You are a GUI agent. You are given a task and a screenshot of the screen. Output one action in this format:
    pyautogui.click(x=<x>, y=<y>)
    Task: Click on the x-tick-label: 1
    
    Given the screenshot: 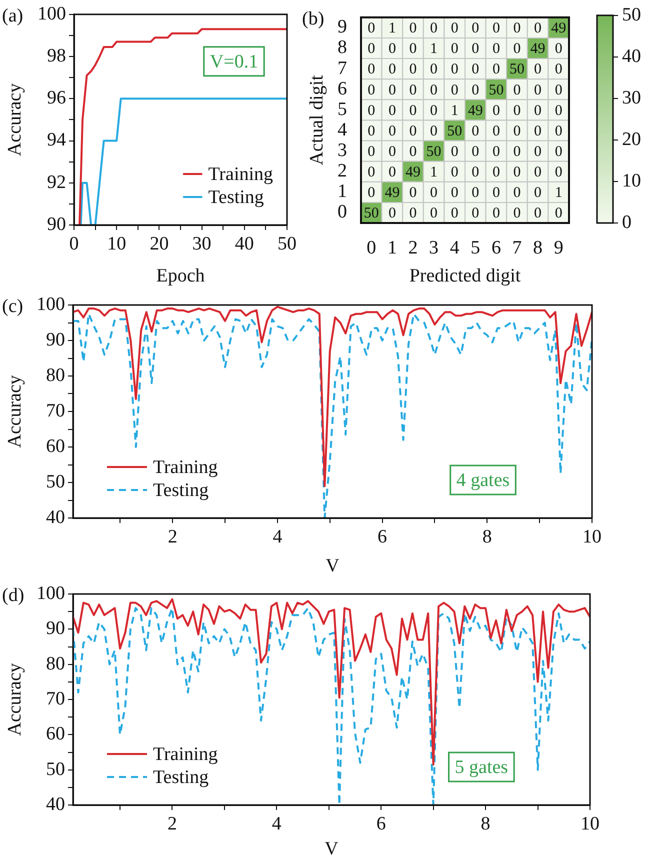 What is the action you would take?
    pyautogui.click(x=392, y=247)
    